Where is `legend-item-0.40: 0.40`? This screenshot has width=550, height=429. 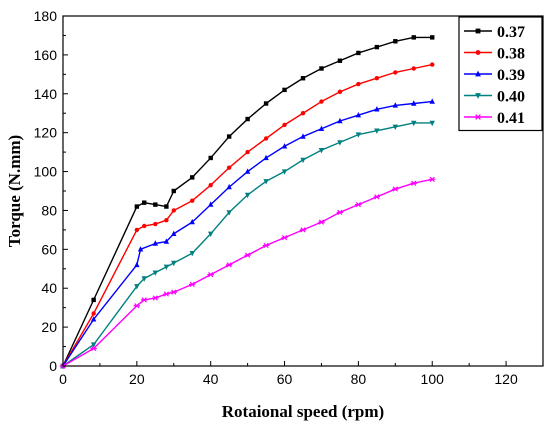 legend-item-0.40: 0.40 is located at coordinates (494, 97).